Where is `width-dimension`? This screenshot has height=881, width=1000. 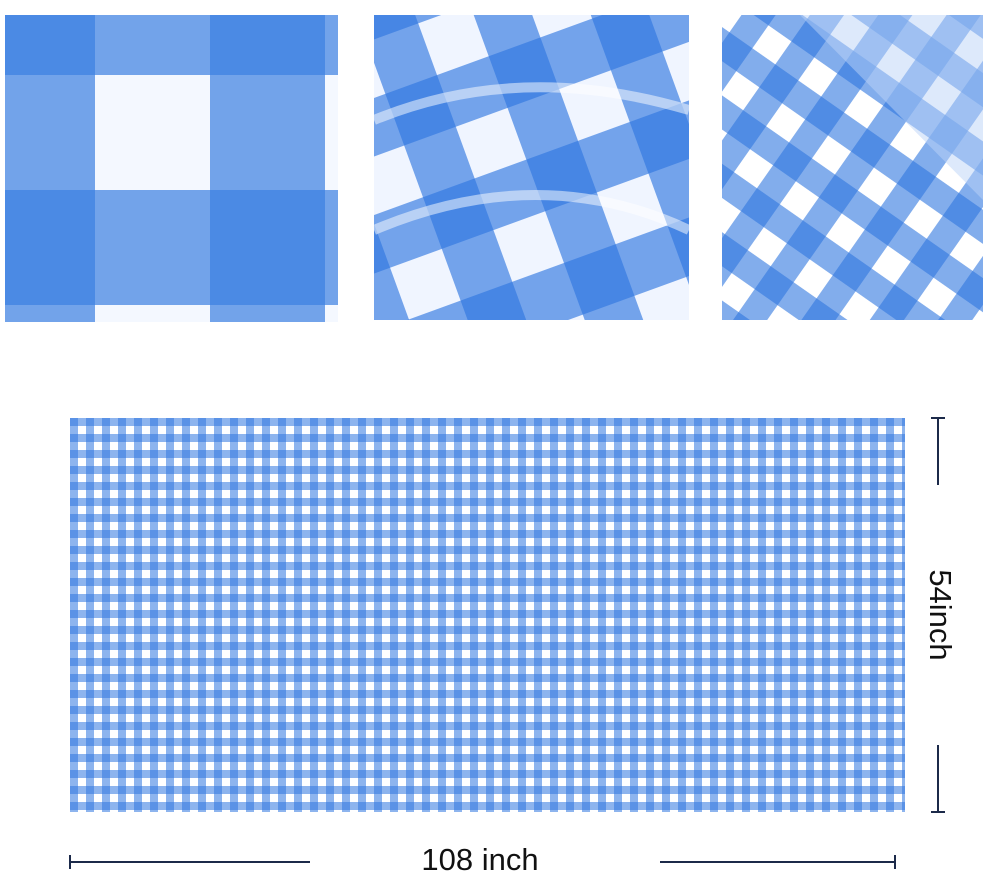
width-dimension is located at coordinates (482, 862).